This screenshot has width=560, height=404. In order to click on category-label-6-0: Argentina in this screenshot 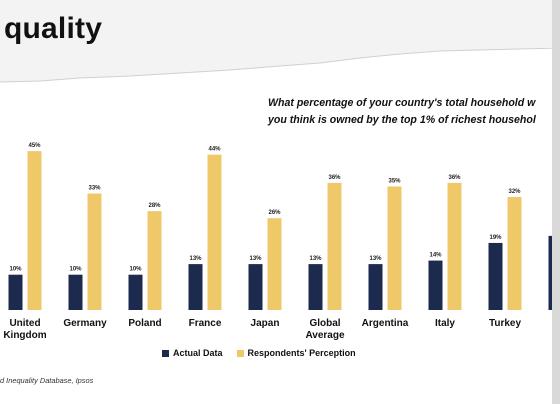, I will do `click(385, 323)`.